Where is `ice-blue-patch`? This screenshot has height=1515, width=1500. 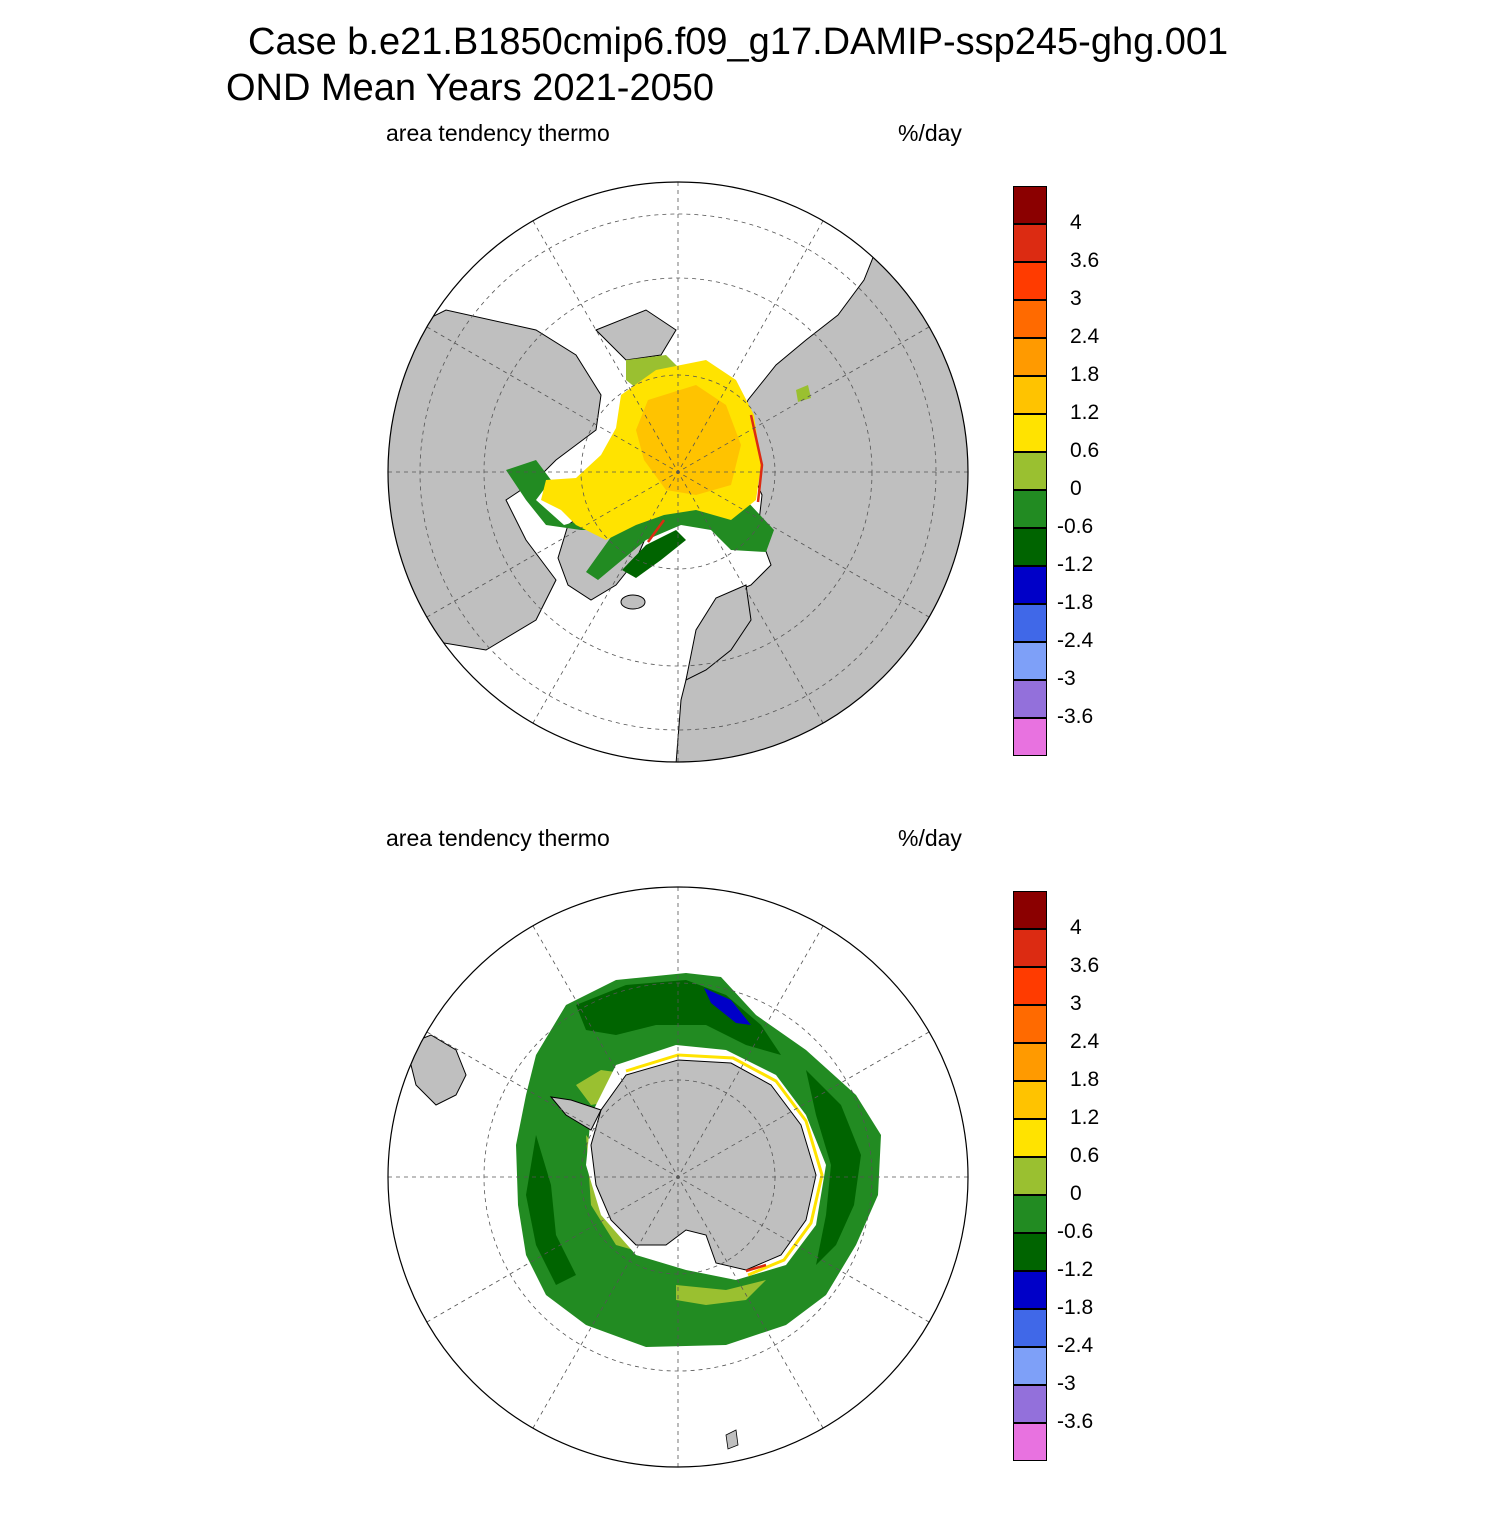
ice-blue-patch is located at coordinates (727, 1006).